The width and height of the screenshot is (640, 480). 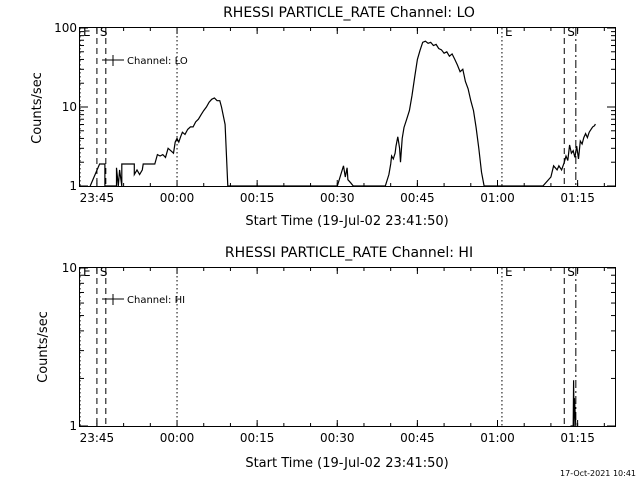 What do you see at coordinates (349, 253) in the screenshot?
I see `chart-title-hi: RHESSI PARTICLE_RATE Channel: HI` at bounding box center [349, 253].